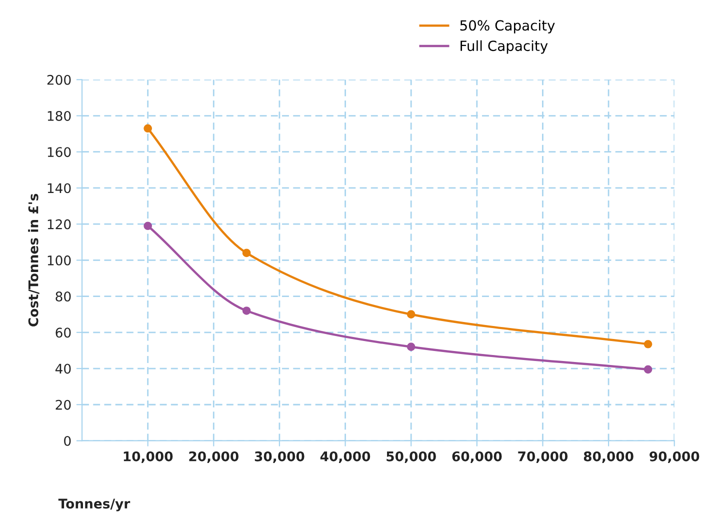 The height and width of the screenshot is (531, 701). I want to click on x-tick-label: 40,000, so click(345, 457).